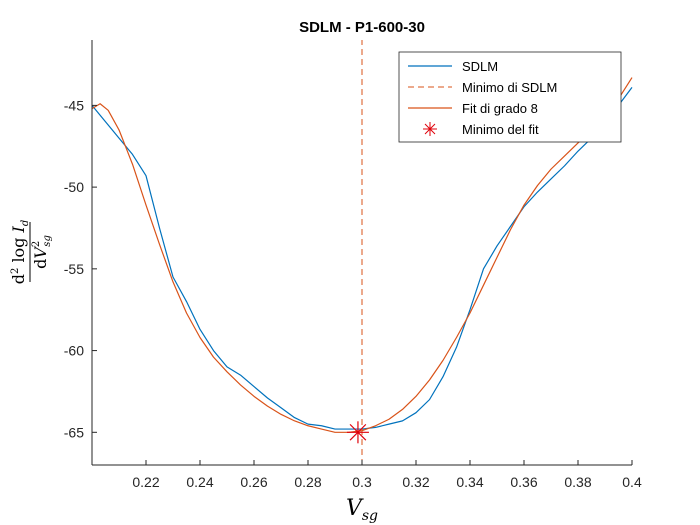 The height and width of the screenshot is (525, 700). I want to click on x-tick-label: 0.3, so click(362, 482).